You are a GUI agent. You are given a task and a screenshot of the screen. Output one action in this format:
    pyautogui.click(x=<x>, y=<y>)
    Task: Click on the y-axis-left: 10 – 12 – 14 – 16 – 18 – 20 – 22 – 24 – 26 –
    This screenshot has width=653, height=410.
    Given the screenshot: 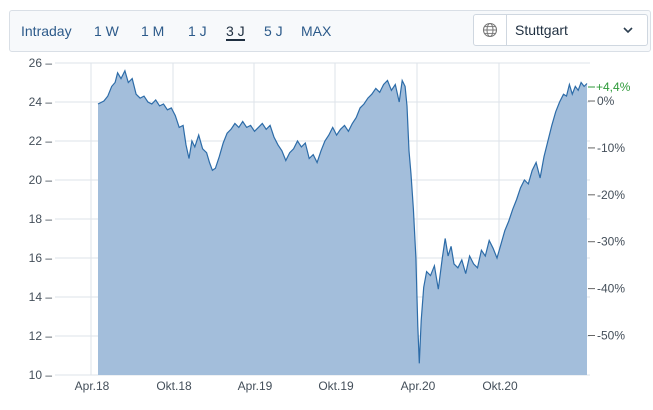 What is the action you would take?
    pyautogui.click(x=41, y=219)
    